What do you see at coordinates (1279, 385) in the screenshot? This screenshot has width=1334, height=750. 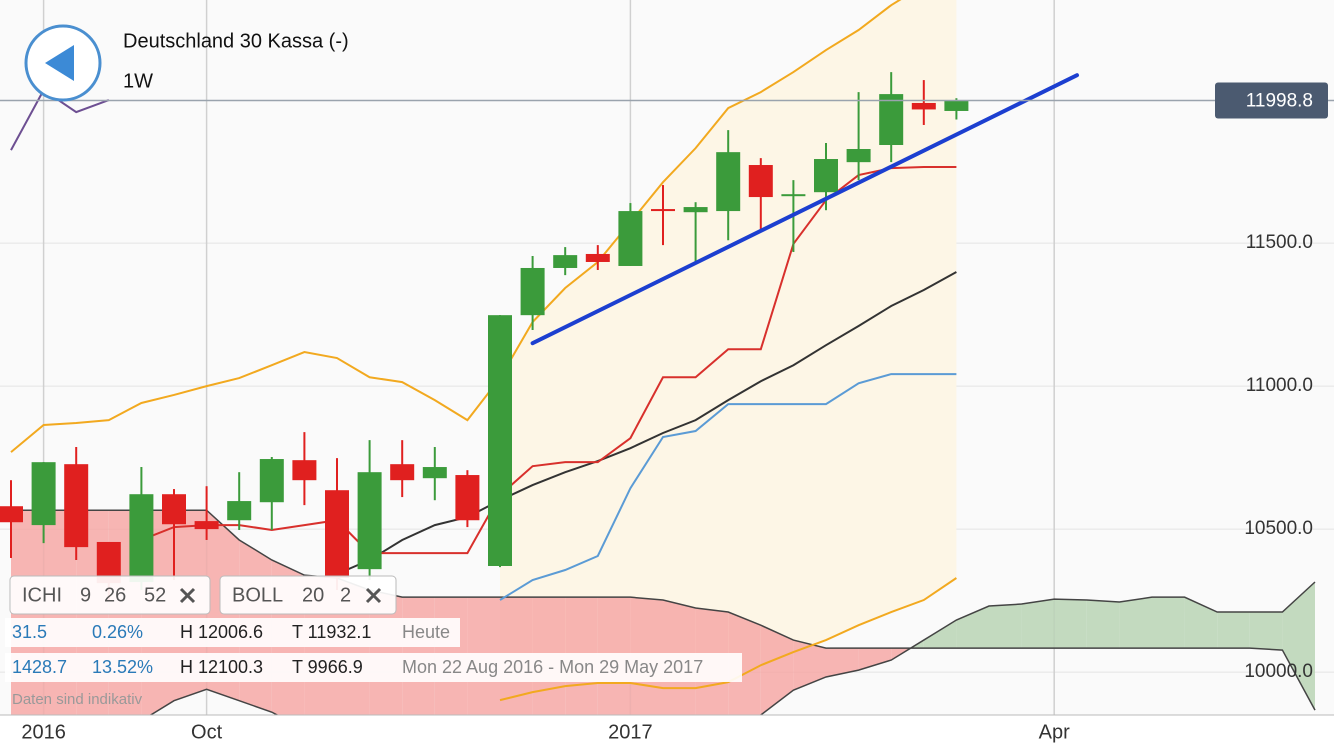 I see `y-tick-label: 11000.0` at bounding box center [1279, 385].